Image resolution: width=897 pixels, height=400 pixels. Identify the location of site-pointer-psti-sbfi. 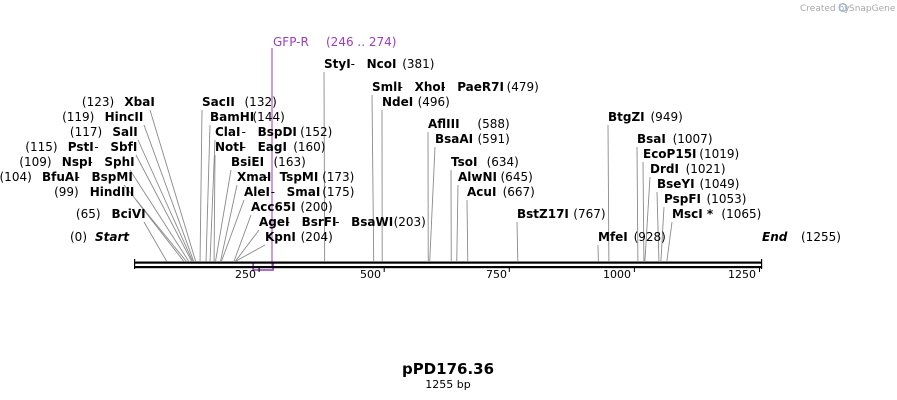
(163, 208).